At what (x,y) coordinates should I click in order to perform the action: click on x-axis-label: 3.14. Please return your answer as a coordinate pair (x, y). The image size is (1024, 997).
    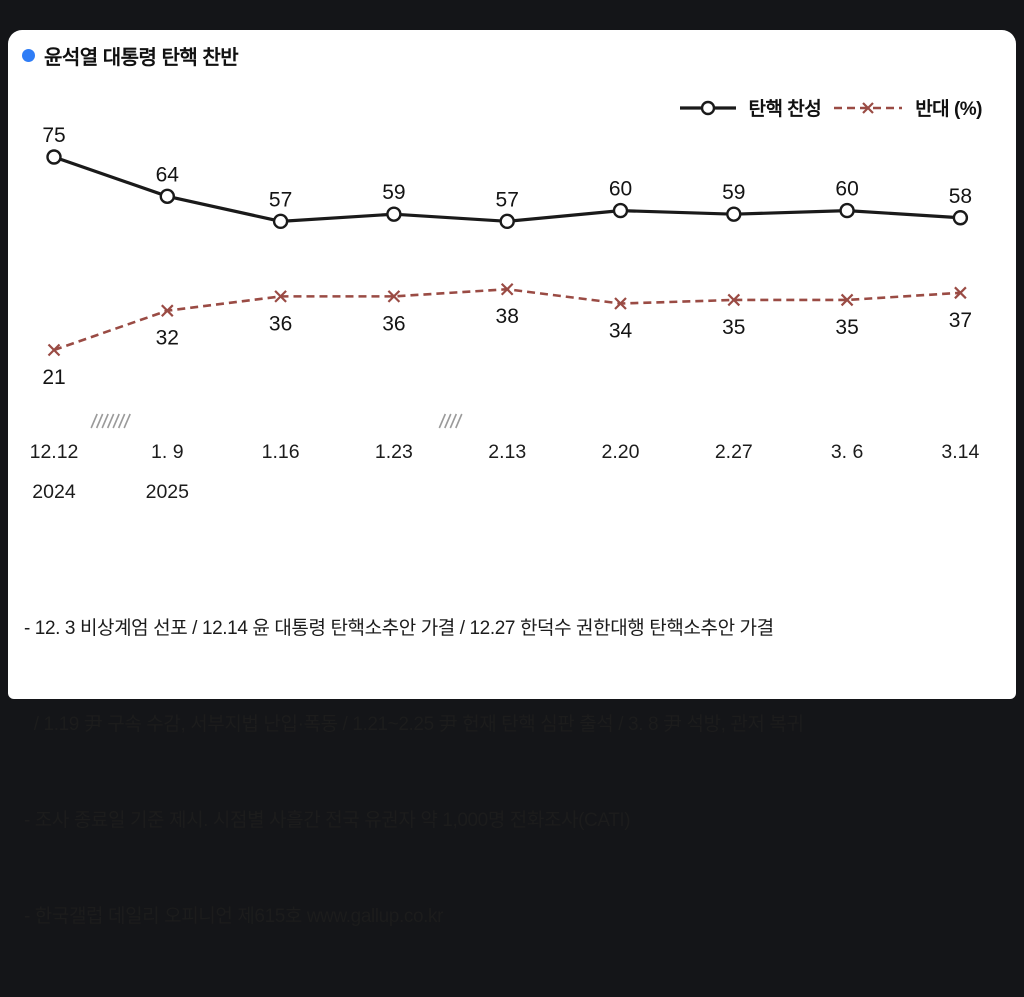
    Looking at the image, I should click on (960, 452).